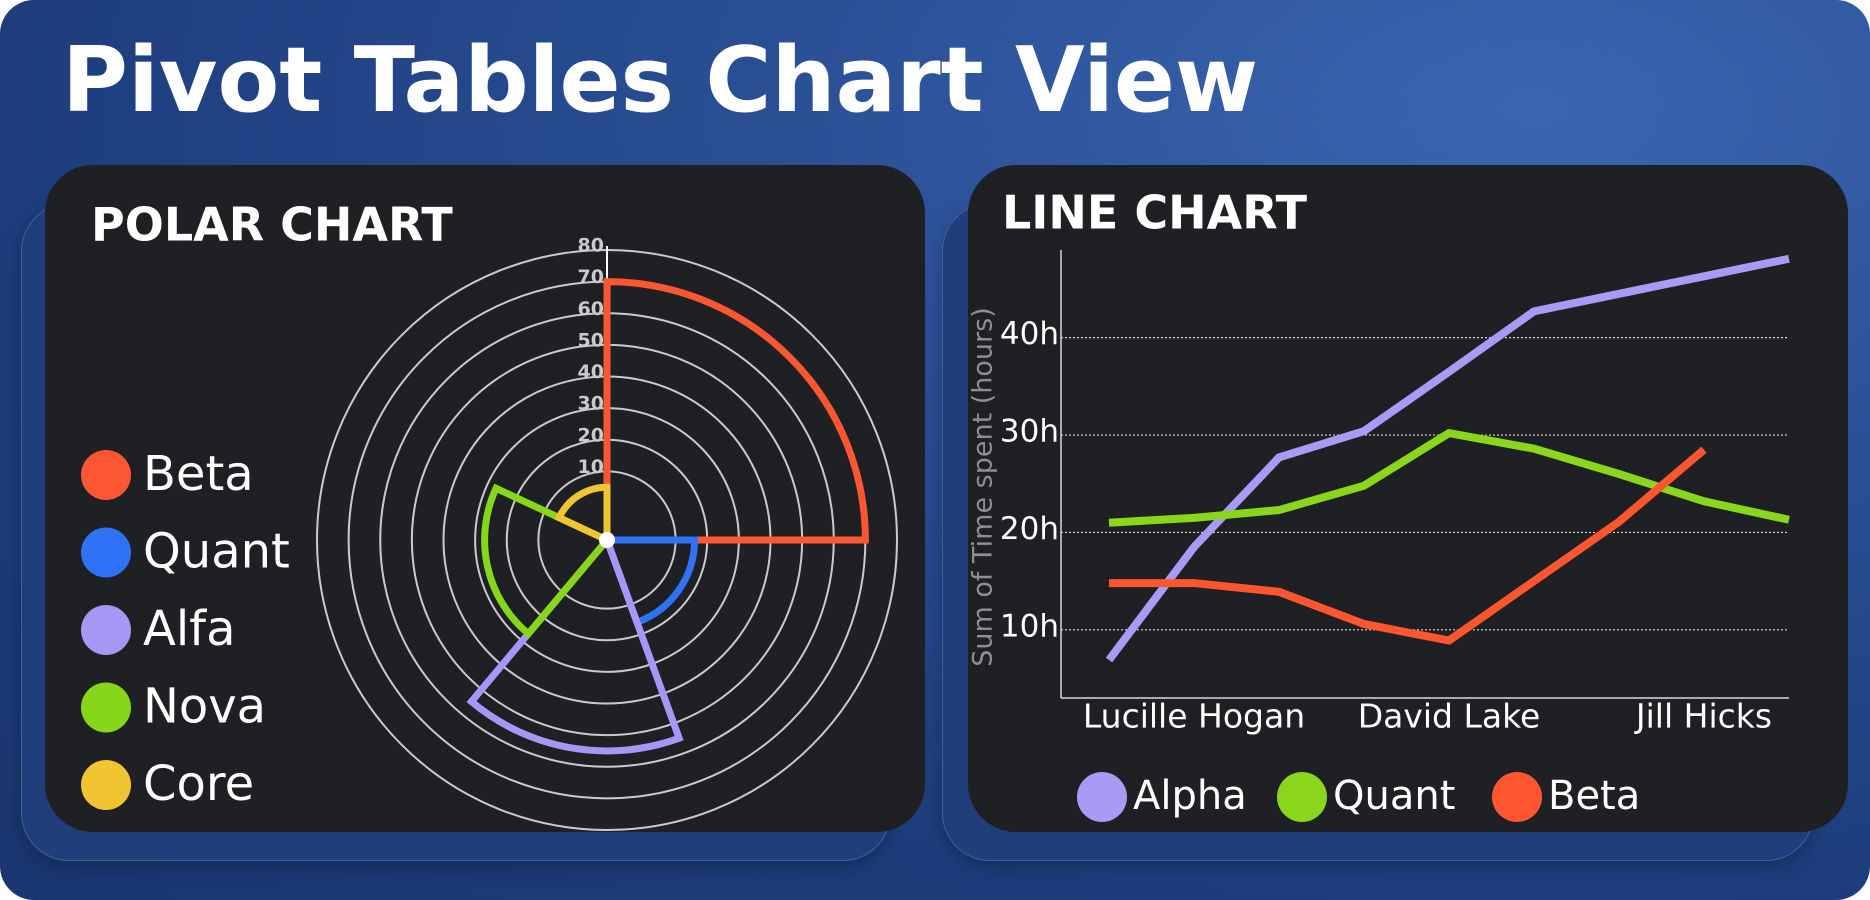  What do you see at coordinates (204, 707) in the screenshot?
I see `legend-label: Nova` at bounding box center [204, 707].